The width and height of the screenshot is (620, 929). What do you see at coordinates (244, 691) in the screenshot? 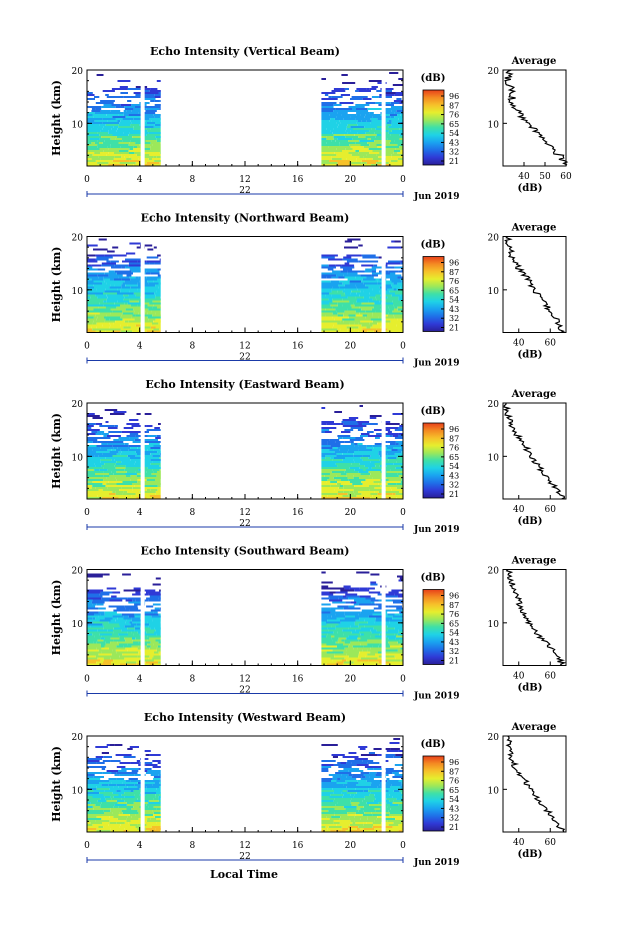
I see `day-label: 22` at bounding box center [244, 691].